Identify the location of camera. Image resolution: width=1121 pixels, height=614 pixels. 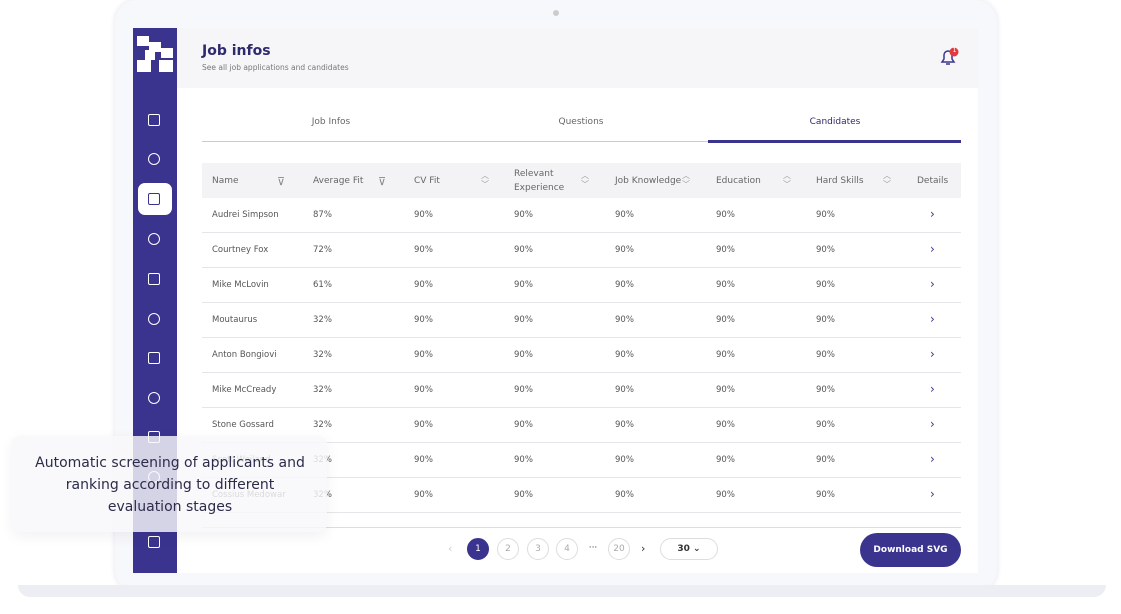
(556, 13).